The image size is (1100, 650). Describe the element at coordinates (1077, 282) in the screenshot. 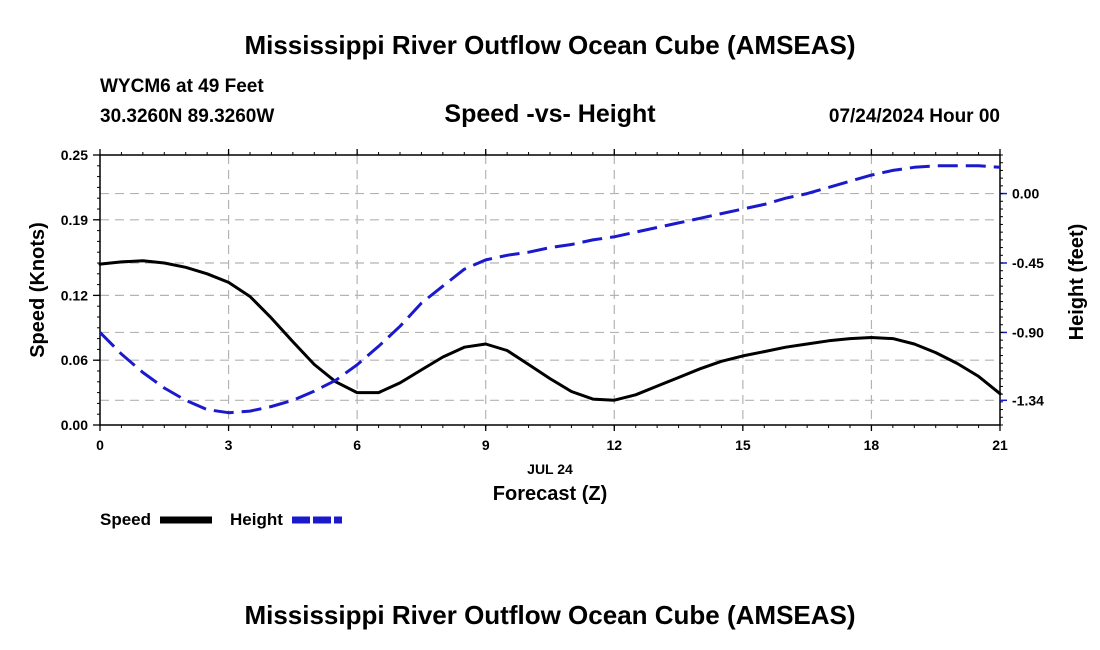

I see `y2-axis-title: Height (feet)` at that location.